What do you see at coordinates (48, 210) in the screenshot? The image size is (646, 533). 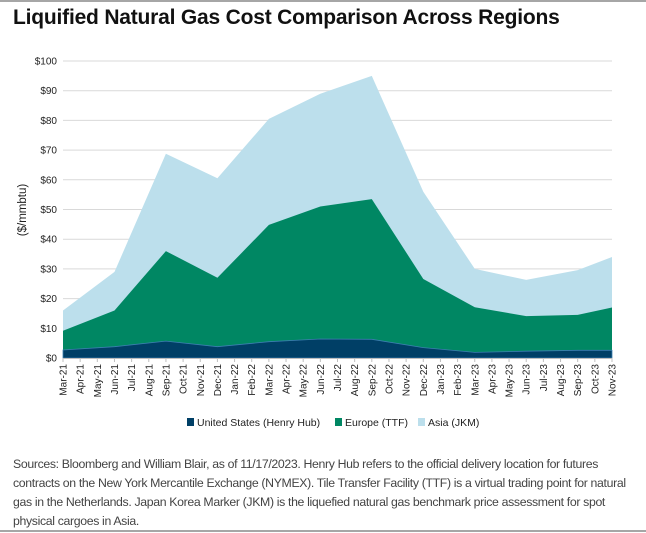 I see `y-tick-label: $50` at bounding box center [48, 210].